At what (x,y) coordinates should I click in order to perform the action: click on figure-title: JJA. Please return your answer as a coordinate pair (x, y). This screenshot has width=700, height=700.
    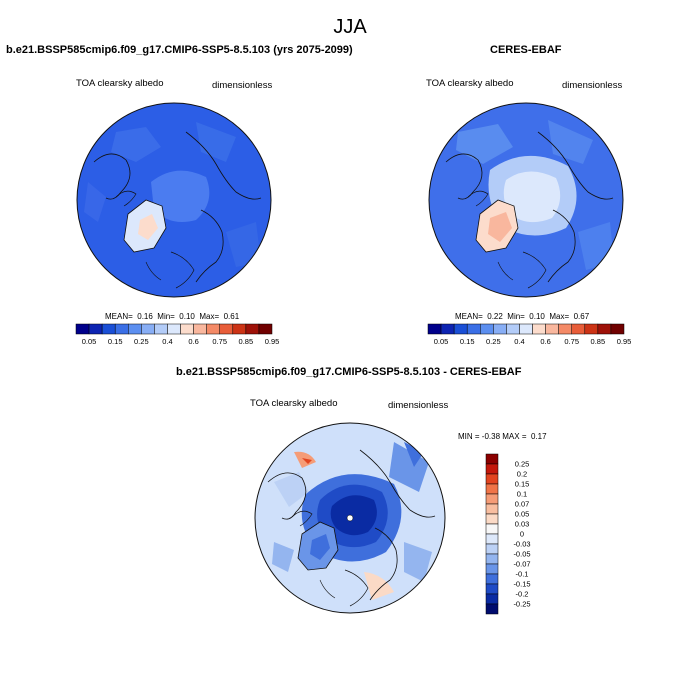
    Looking at the image, I should click on (350, 27).